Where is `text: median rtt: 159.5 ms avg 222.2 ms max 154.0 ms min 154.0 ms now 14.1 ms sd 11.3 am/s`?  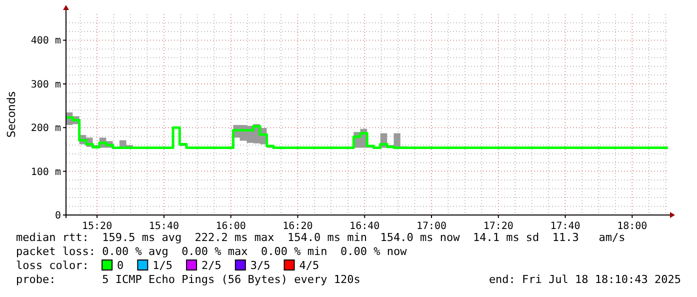
text: median rtt: 159.5 ms avg 222.2 ms max 154.0 ms min 154.0 ms now 14.1 ms sd 11.3 am/s is located at coordinates (321, 237).